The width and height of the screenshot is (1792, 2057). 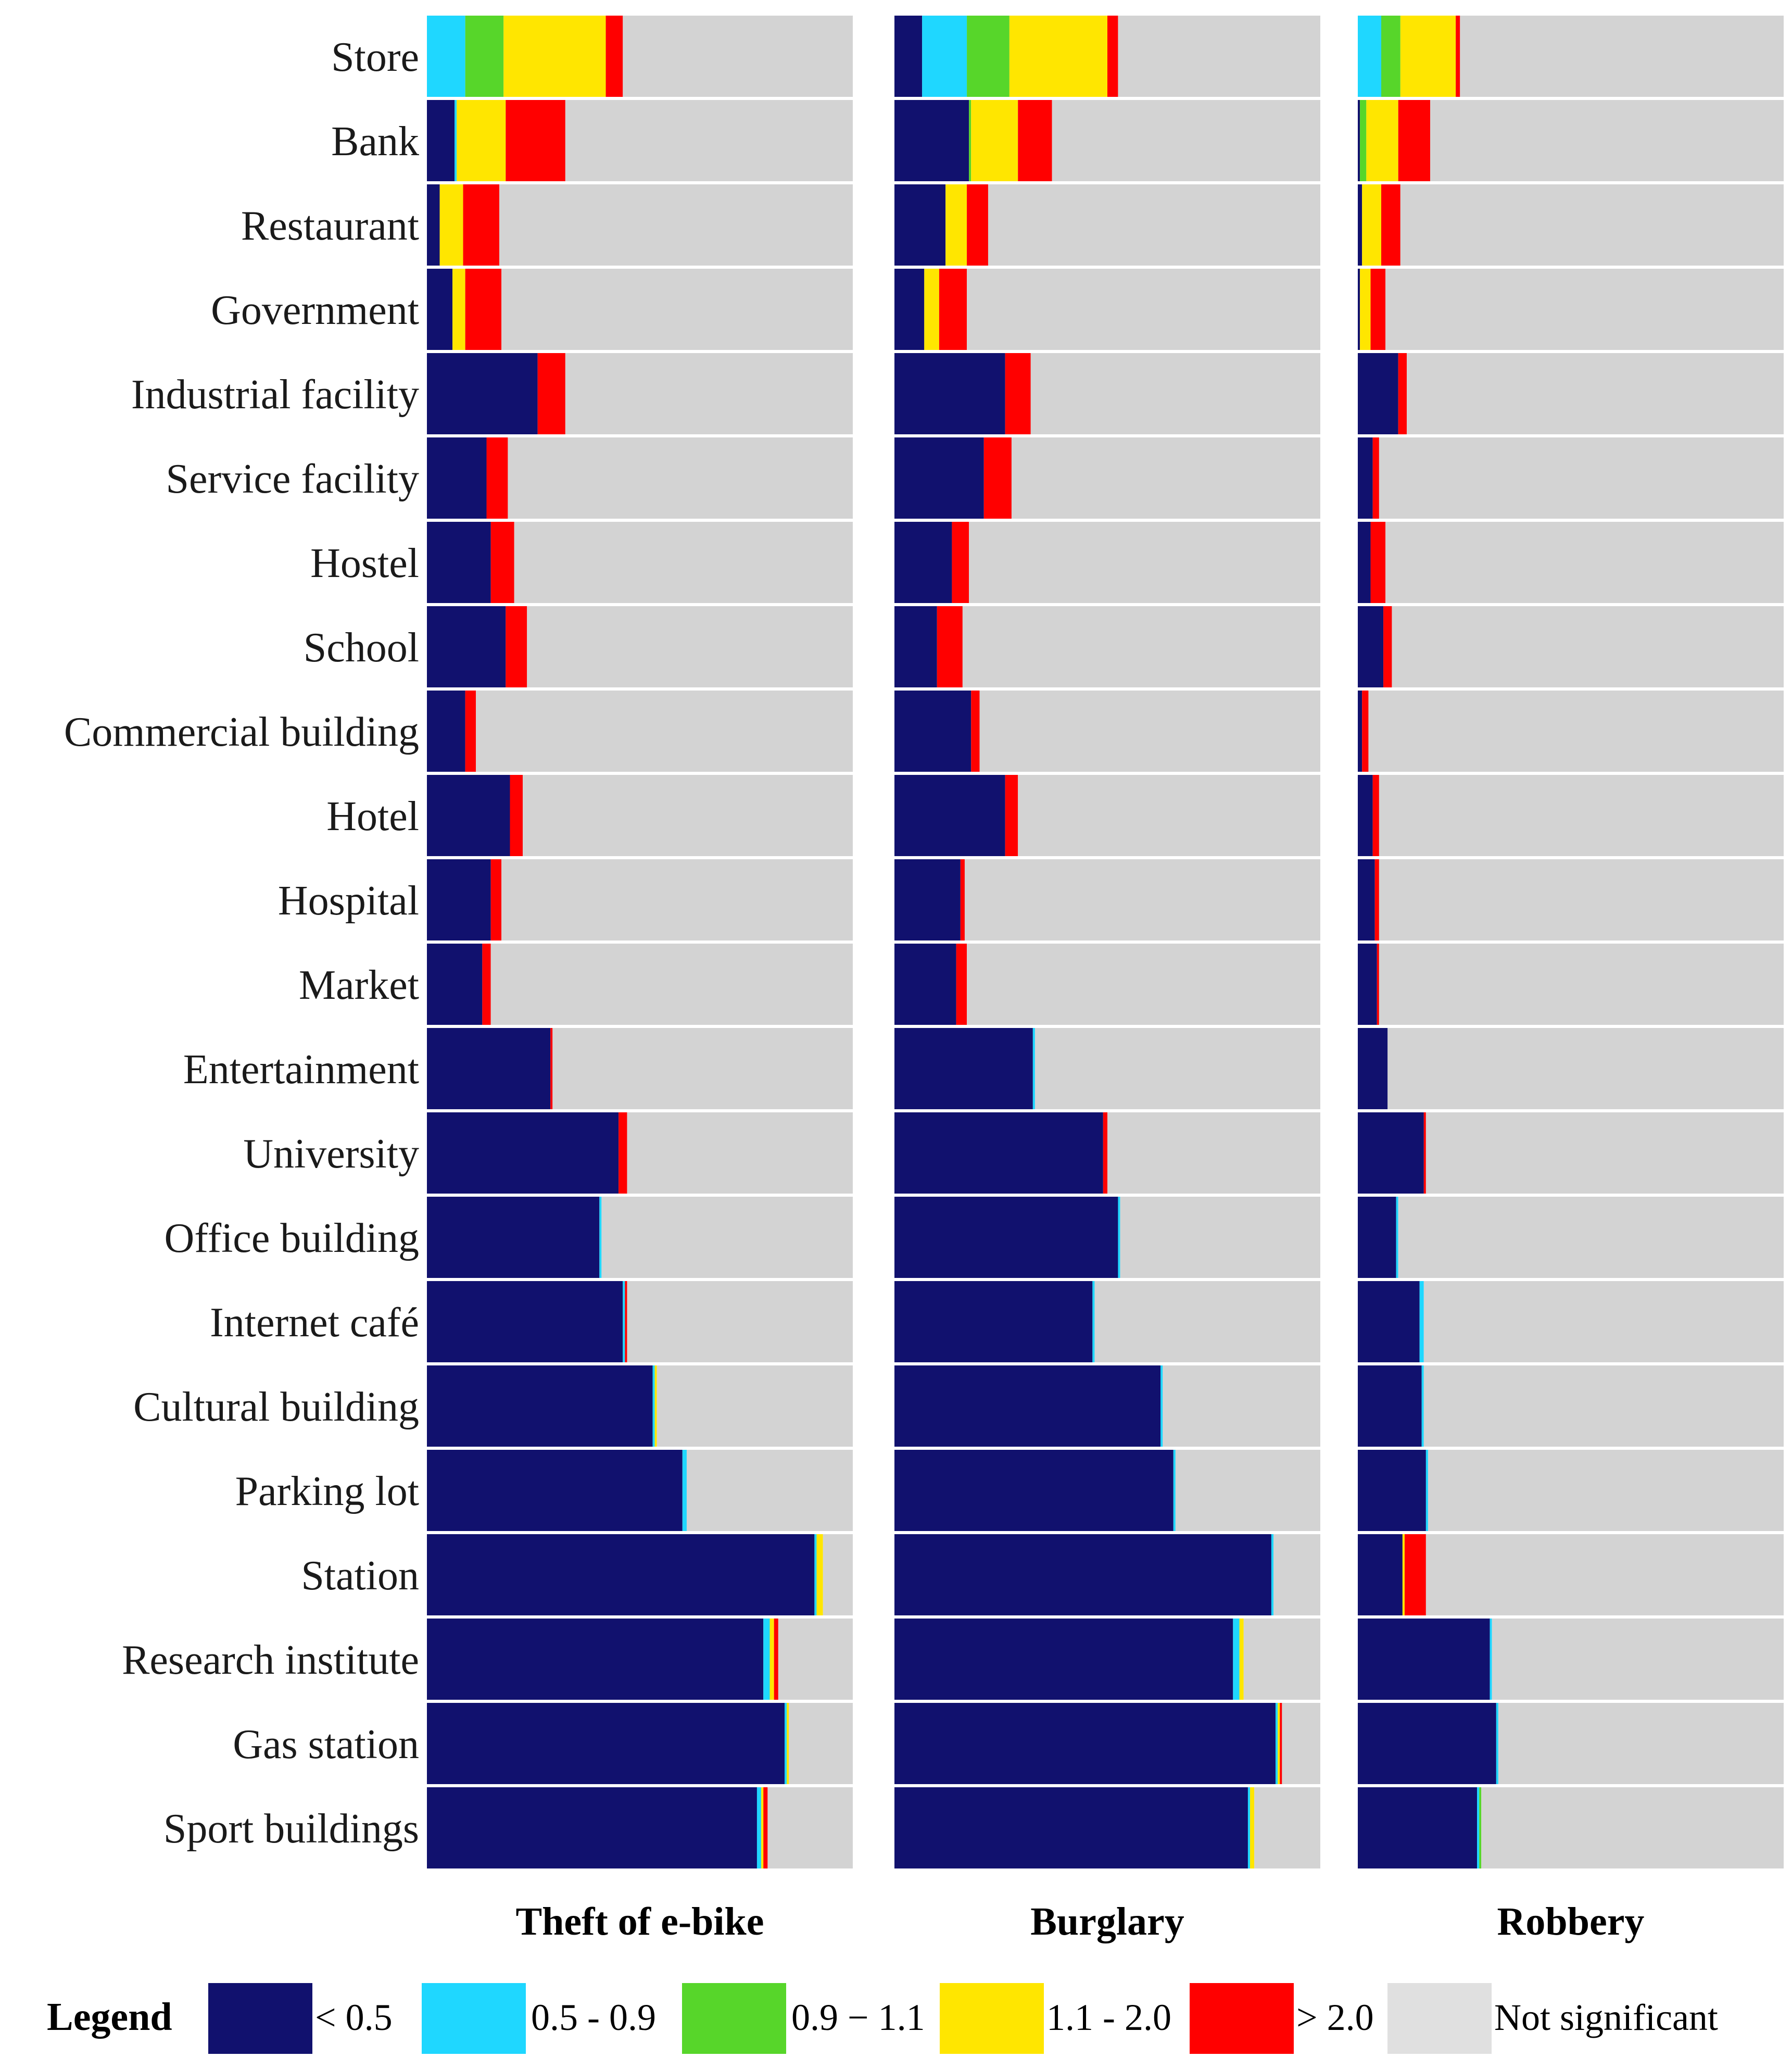 I want to click on category-label-government: Government, so click(x=315, y=310).